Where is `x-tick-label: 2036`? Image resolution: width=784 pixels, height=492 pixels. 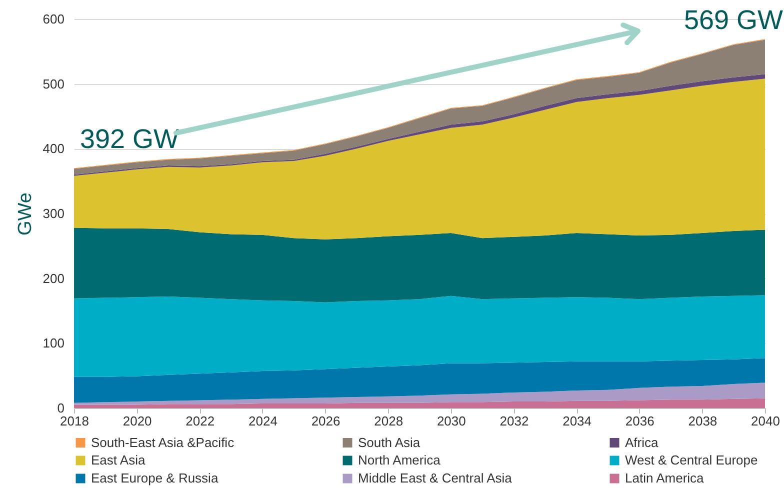
x-tick-label: 2036 is located at coordinates (639, 421).